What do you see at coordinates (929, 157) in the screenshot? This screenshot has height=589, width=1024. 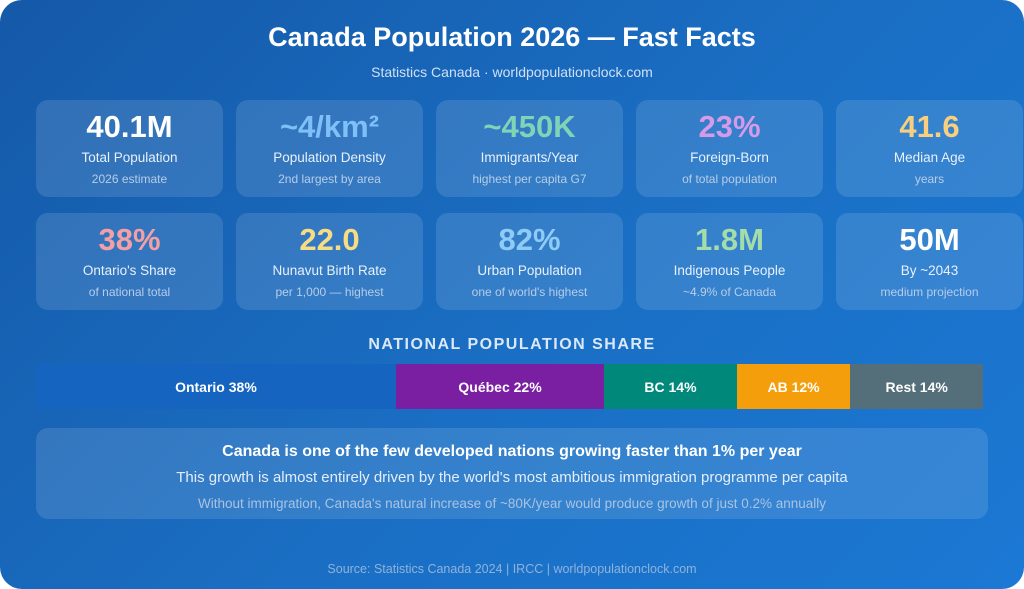 I see `fact-label: Median Age` at bounding box center [929, 157].